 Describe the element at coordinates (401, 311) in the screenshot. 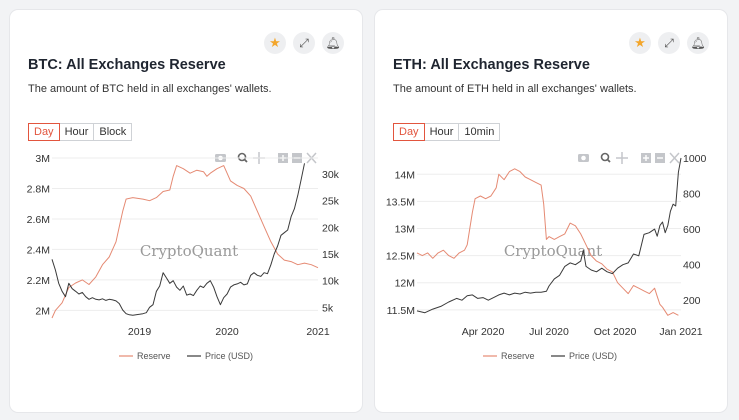

I see `y-left-tick-label: 11.5M` at that location.